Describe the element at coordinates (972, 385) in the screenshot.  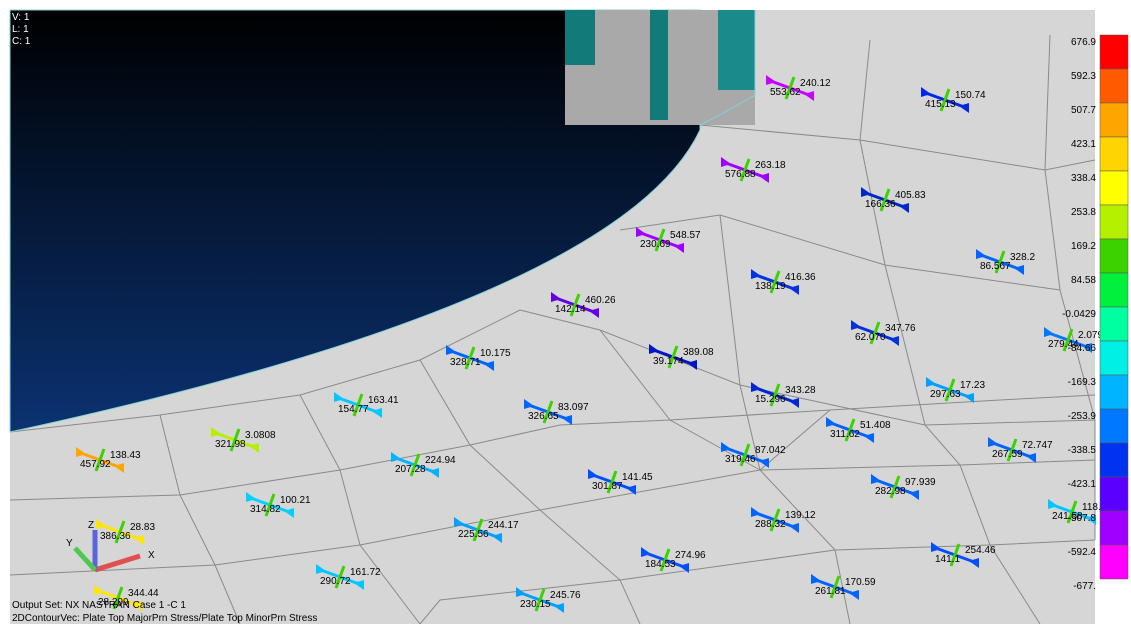
I see `major-label: 17.23` at that location.